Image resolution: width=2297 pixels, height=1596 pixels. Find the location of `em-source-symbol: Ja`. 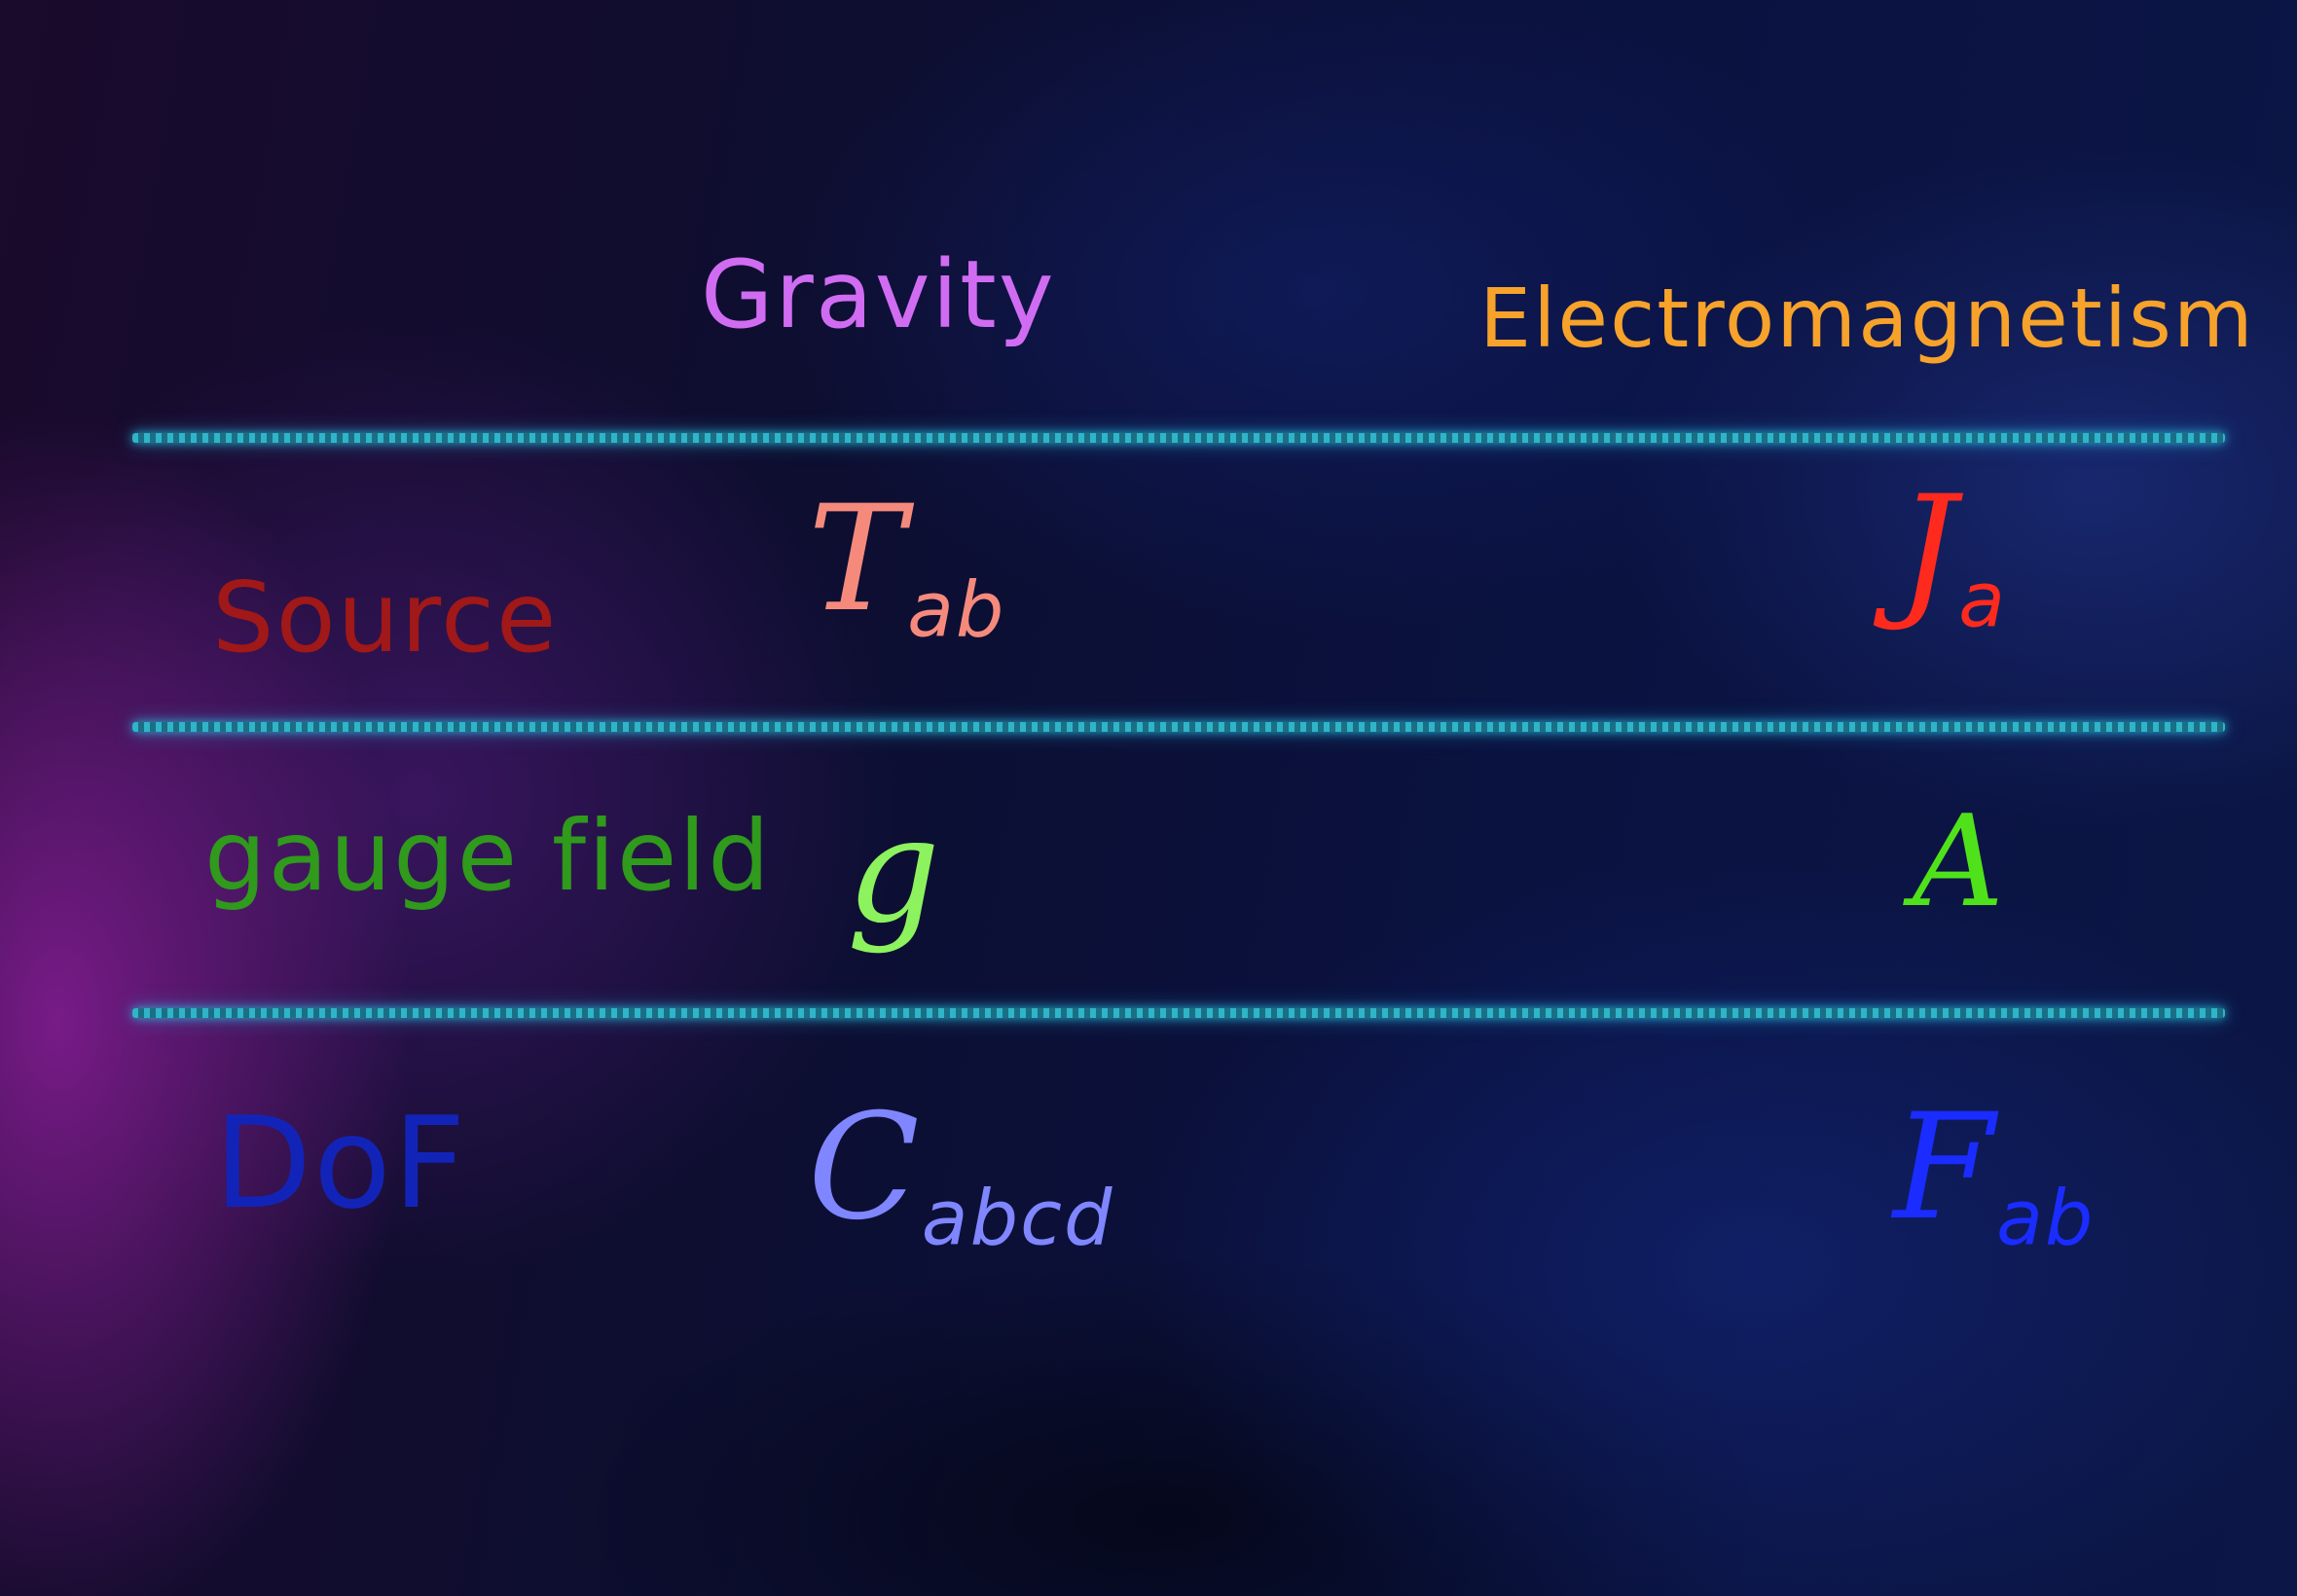

em-source-symbol: Ja is located at coordinates (1952, 558).